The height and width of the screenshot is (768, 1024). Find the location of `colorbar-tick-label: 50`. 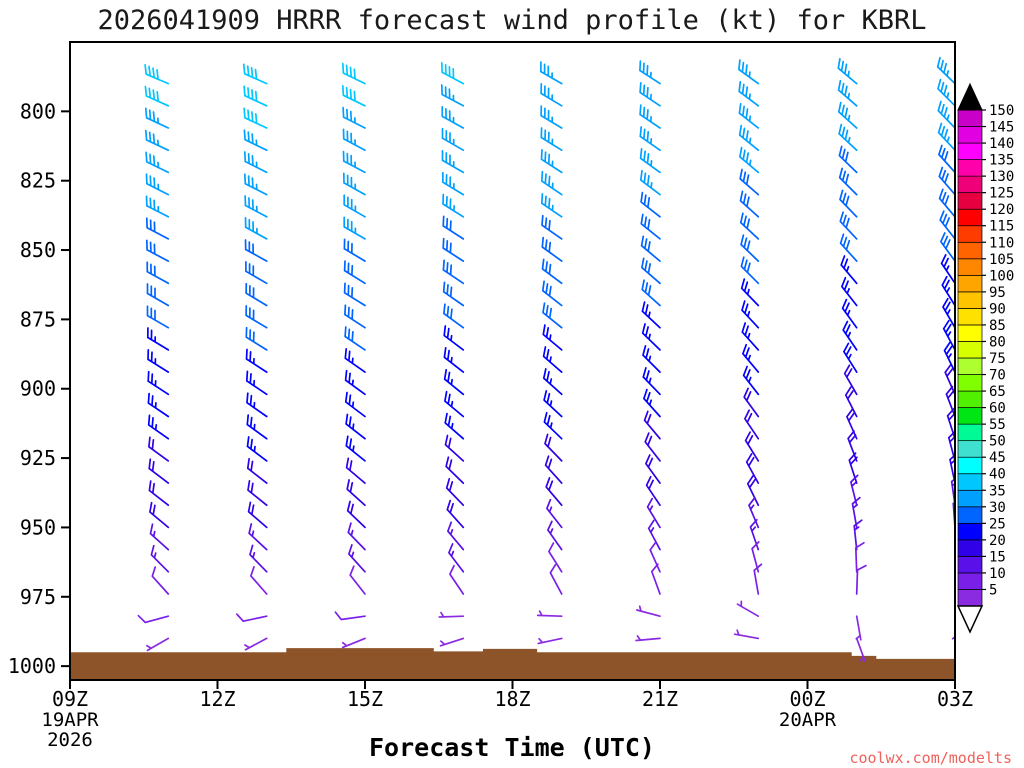

colorbar-tick-label: 50 is located at coordinates (997, 442).